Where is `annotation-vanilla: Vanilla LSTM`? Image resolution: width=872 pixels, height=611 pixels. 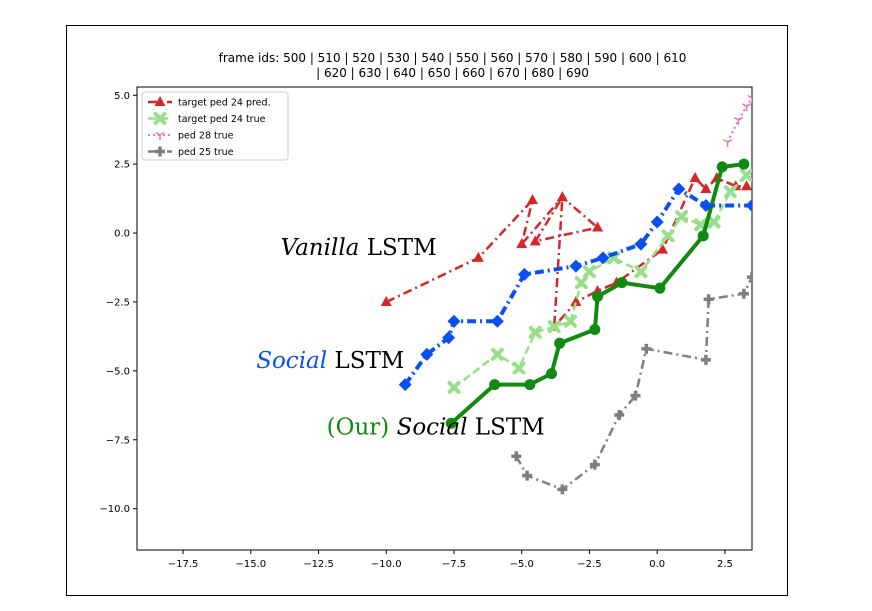
annotation-vanilla: Vanilla LSTM is located at coordinates (359, 248).